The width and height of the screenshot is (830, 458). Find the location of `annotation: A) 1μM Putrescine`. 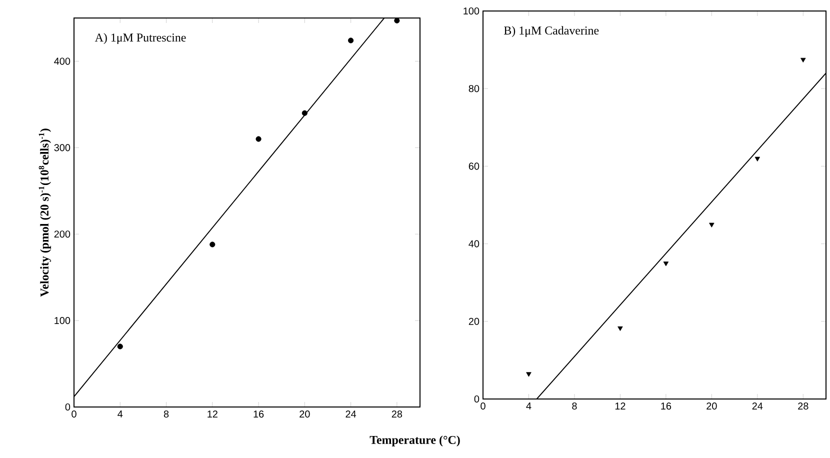

annotation: A) 1μM Putrescine is located at coordinates (140, 38).